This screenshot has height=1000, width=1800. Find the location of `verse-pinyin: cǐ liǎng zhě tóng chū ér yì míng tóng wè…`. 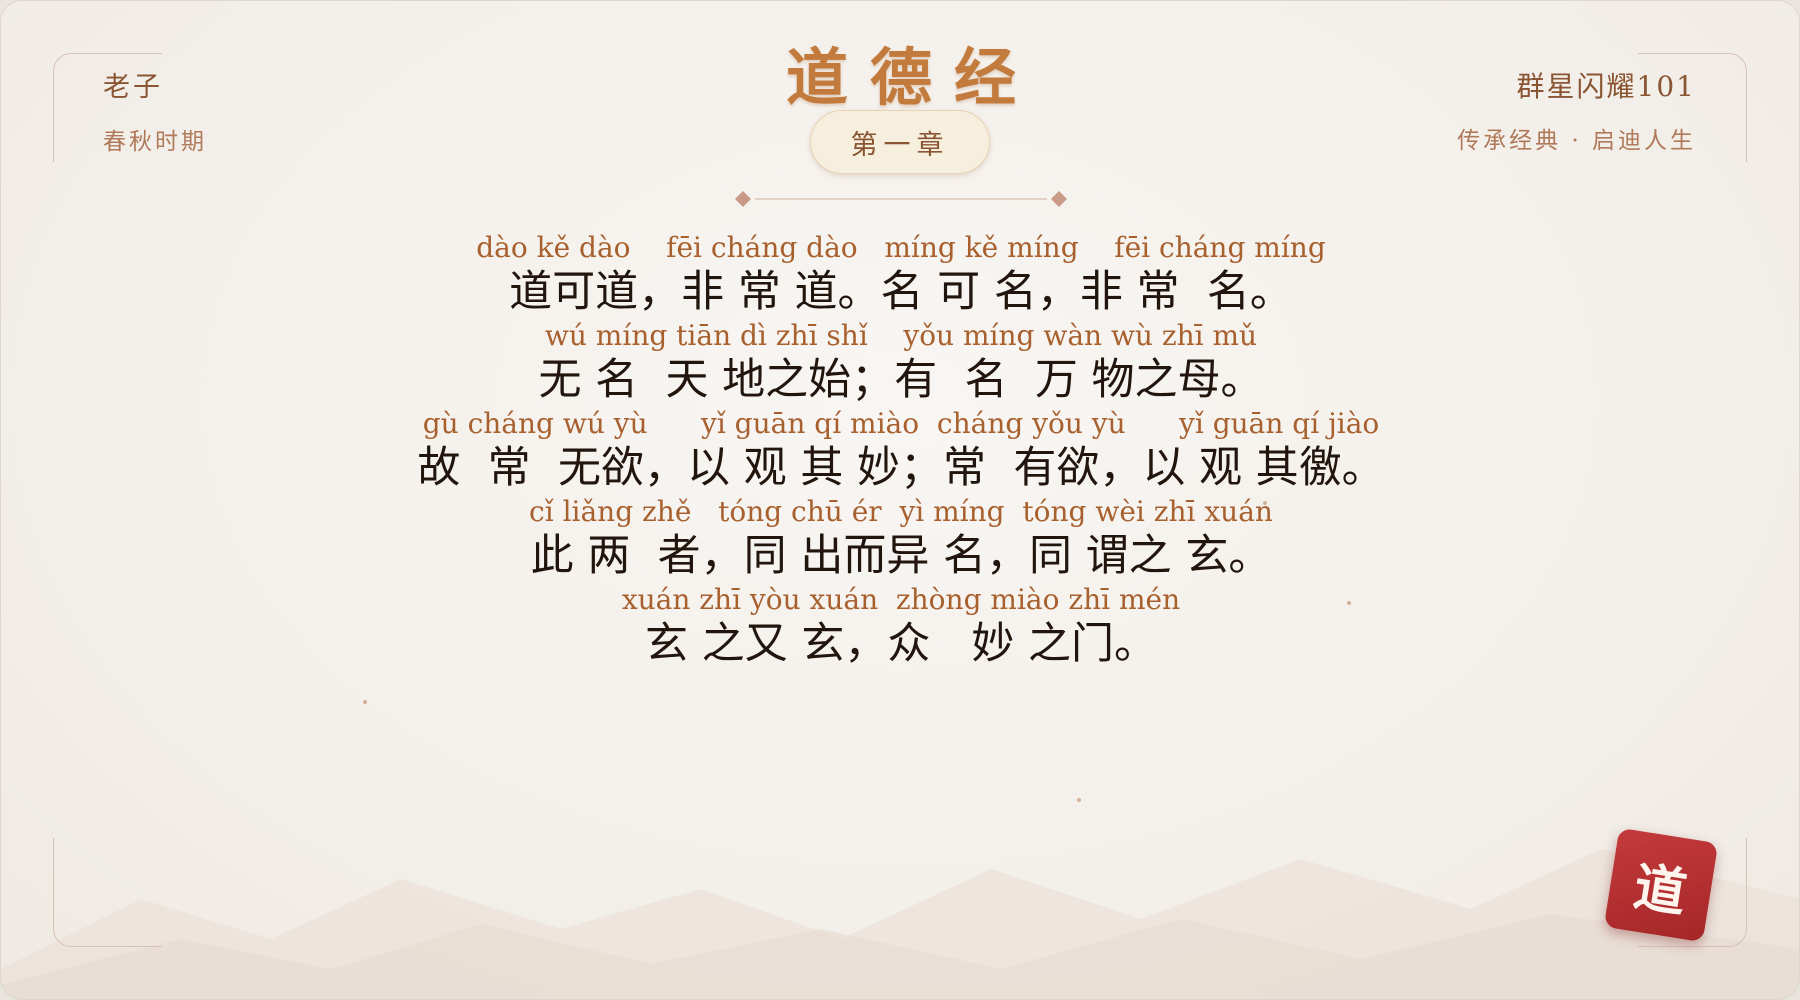

verse-pinyin: cǐ liǎng zhě tóng chū ér yì míng tóng wè… is located at coordinates (901, 511).